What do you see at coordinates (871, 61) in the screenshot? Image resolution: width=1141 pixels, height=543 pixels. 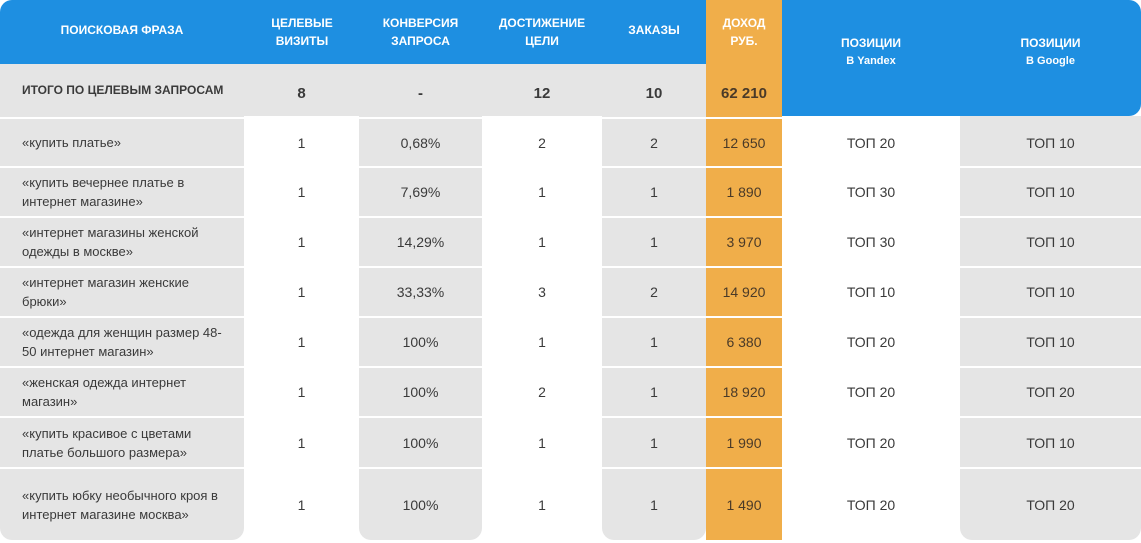 I see `header-yandex-sub: В Yandex` at bounding box center [871, 61].